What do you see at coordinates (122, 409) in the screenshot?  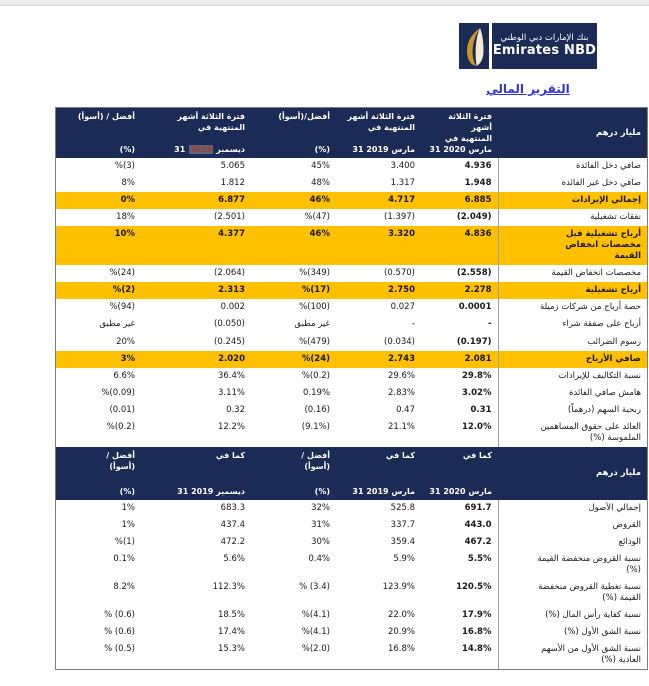 I see `cell-pct-vs-dec2019: (0.01)` at bounding box center [122, 409].